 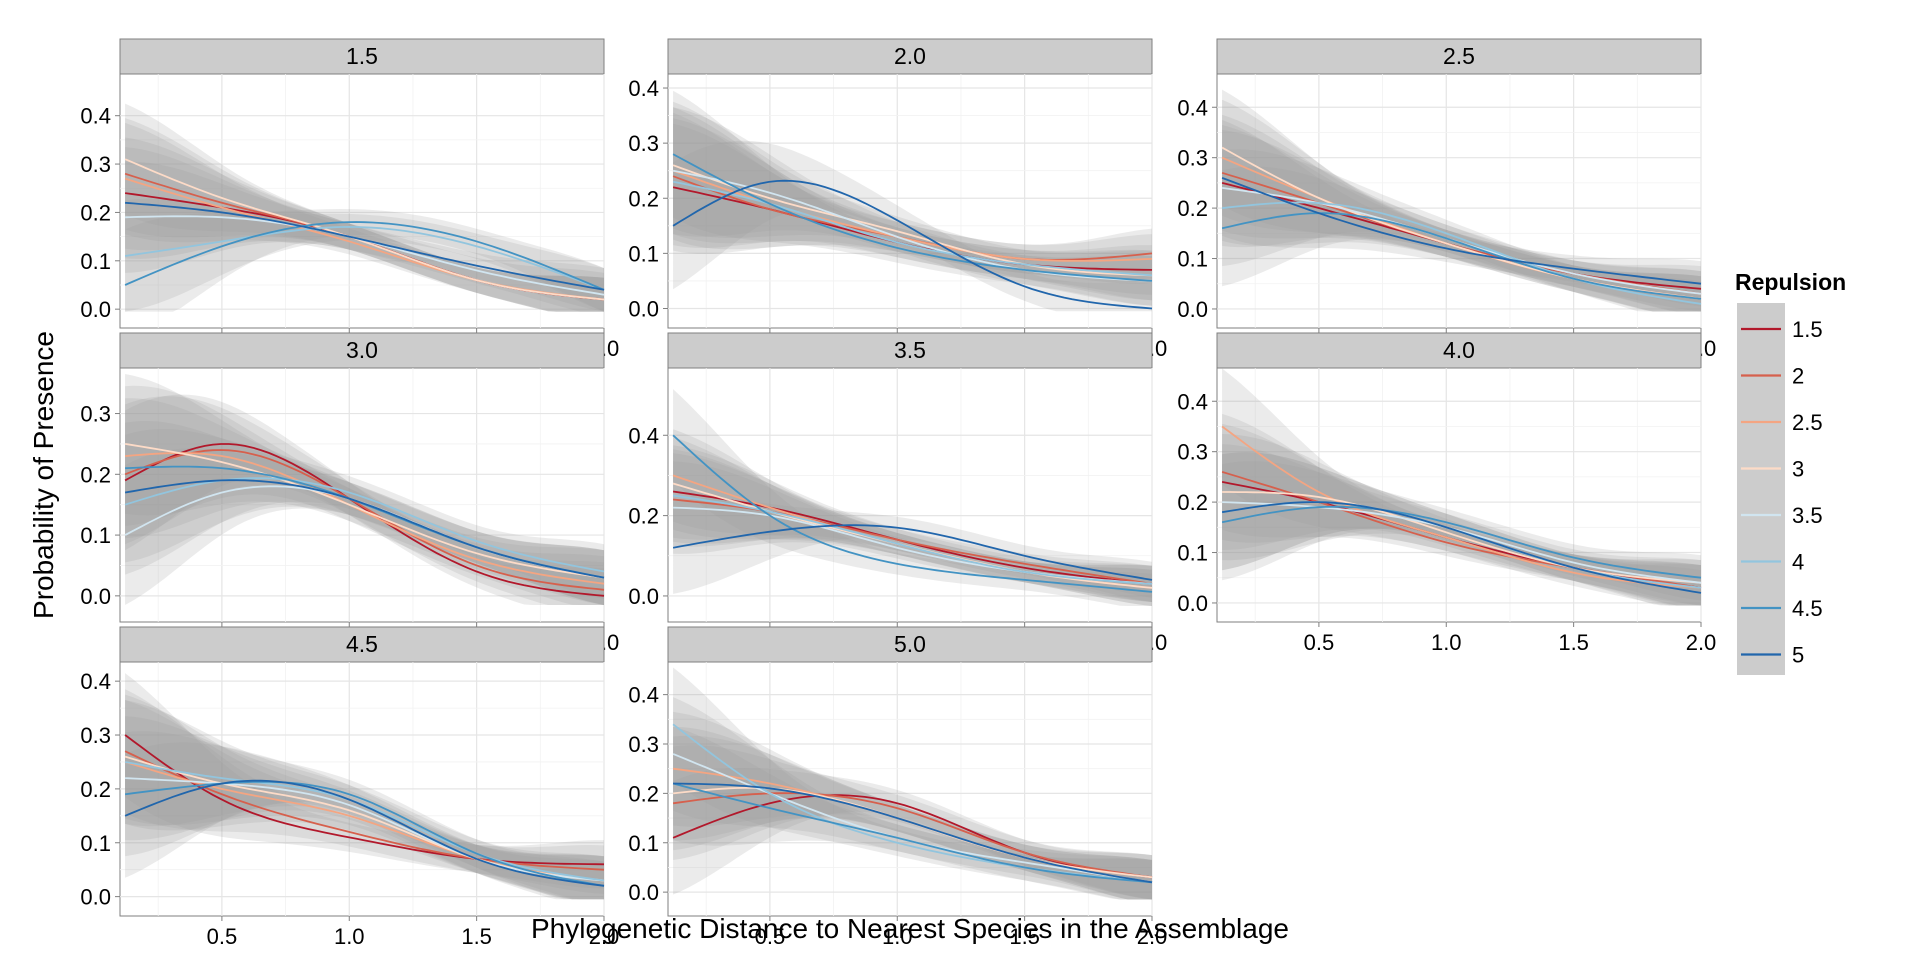 I want to click on y-axis: 0.0 0.1 0.2 0.3, so click(x=100, y=505).